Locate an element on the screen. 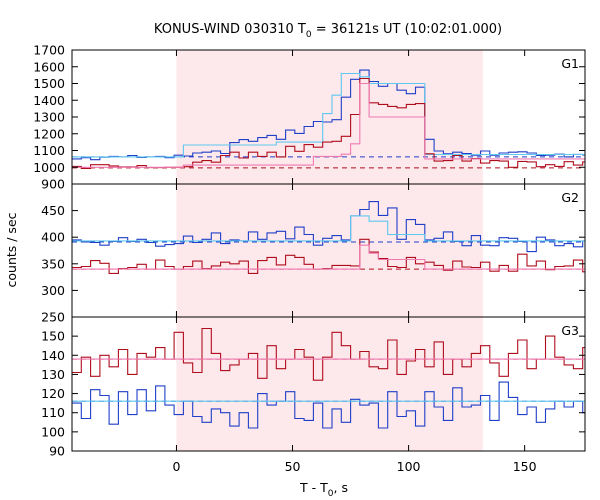 Image resolution: width=600 pixels, height=500 pixels. series-pink-g1 is located at coordinates (328, 125).